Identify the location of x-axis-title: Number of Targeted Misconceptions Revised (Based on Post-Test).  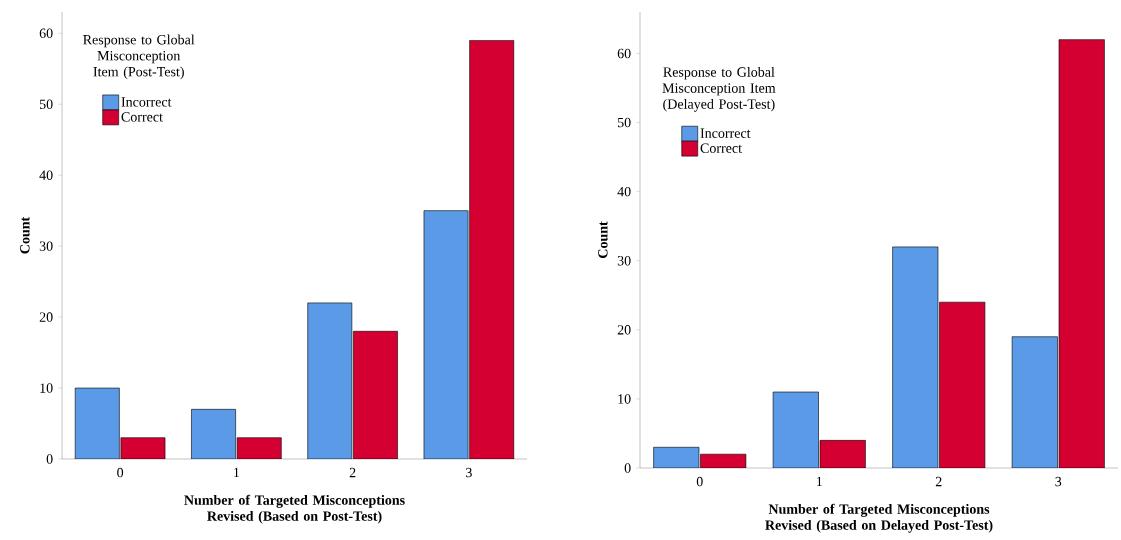
(294, 509).